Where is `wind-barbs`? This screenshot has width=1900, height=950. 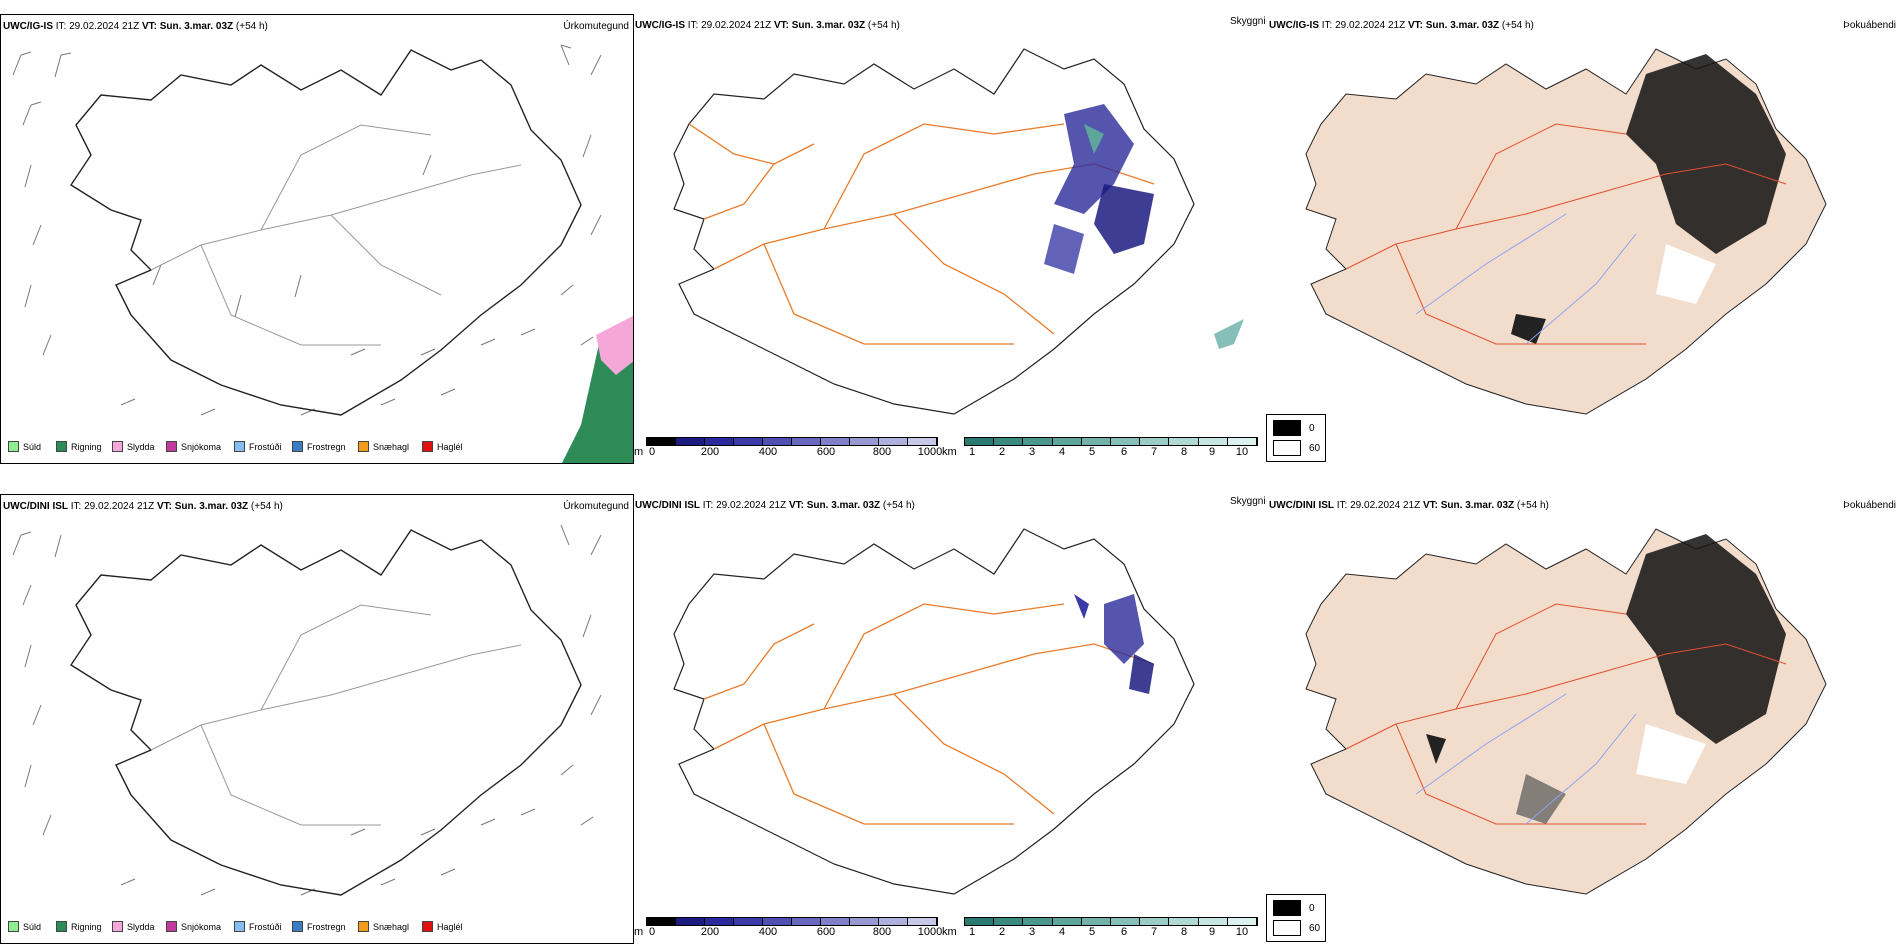 wind-barbs is located at coordinates (307, 710).